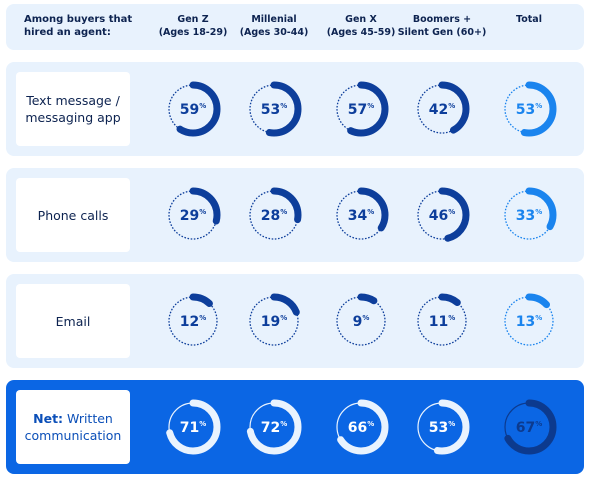  I want to click on column-header-line2: (Ages 30-44), so click(274, 32).